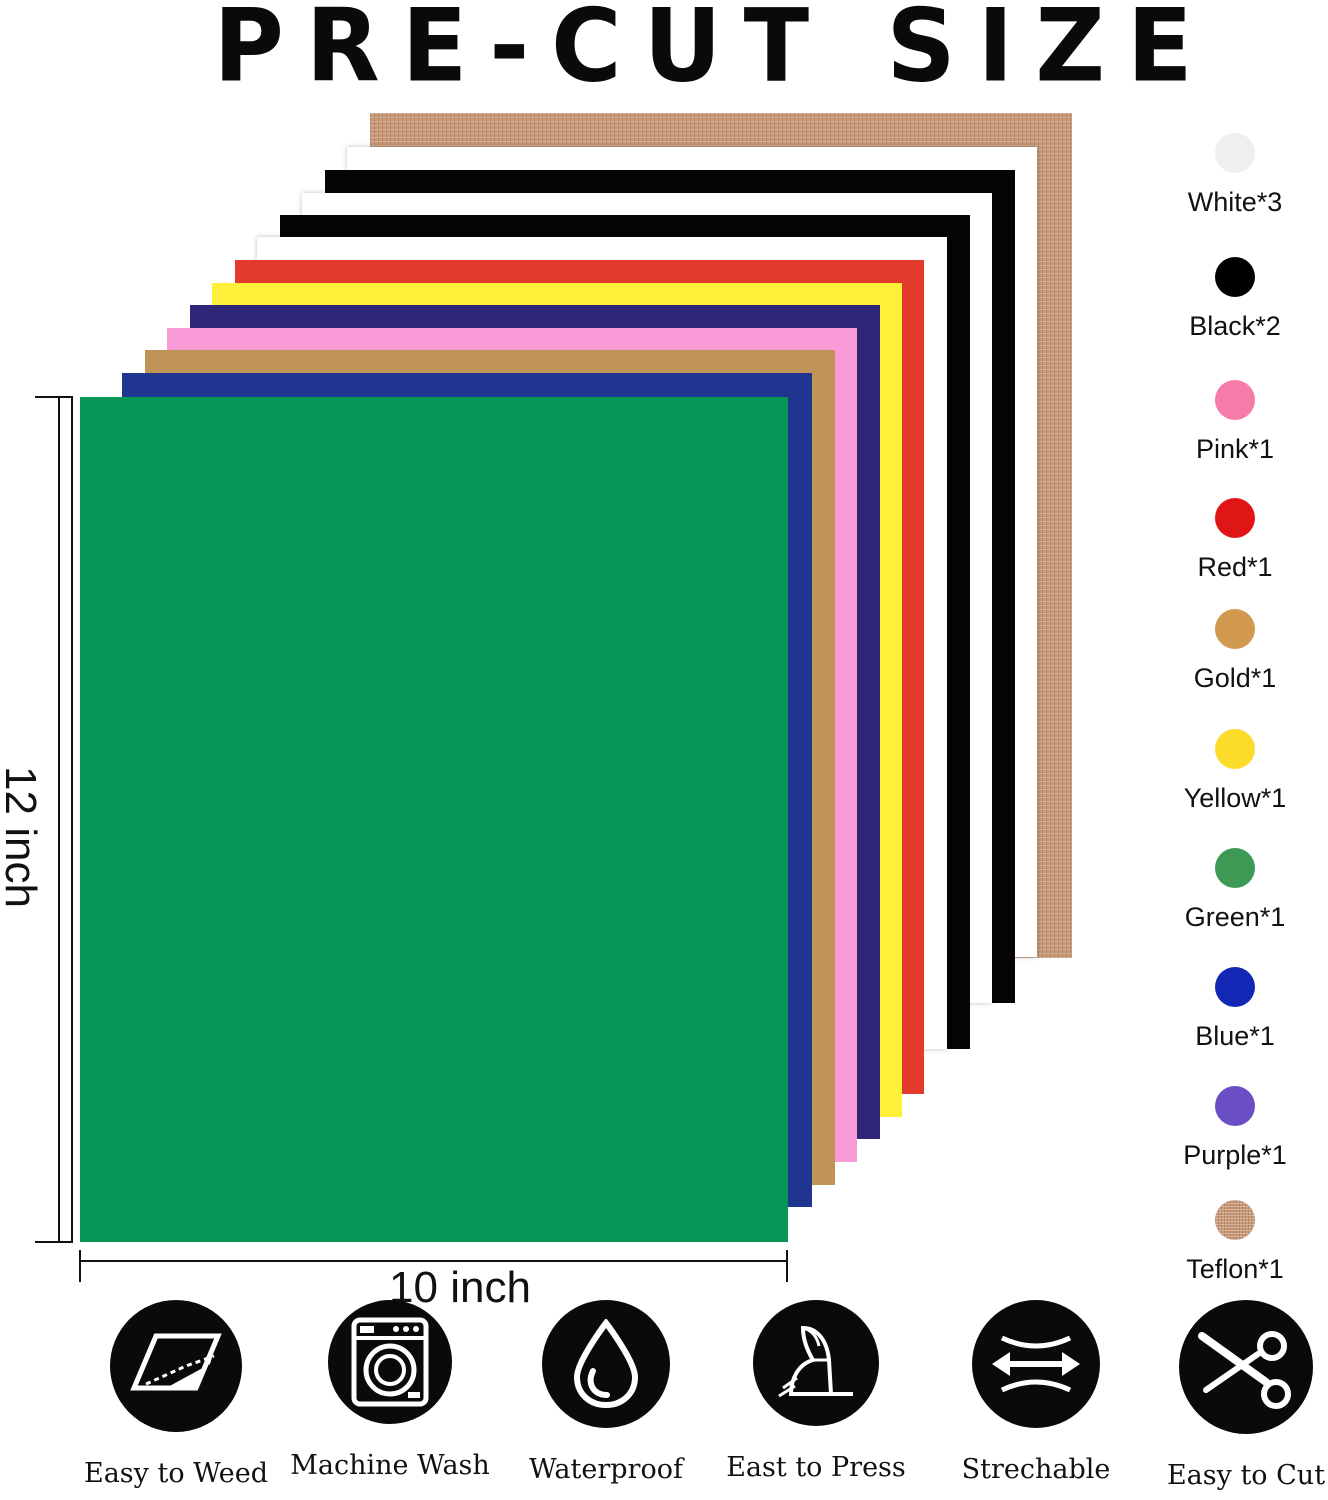  What do you see at coordinates (1235, 1269) in the screenshot?
I see `legend-label: Teflon*1` at bounding box center [1235, 1269].